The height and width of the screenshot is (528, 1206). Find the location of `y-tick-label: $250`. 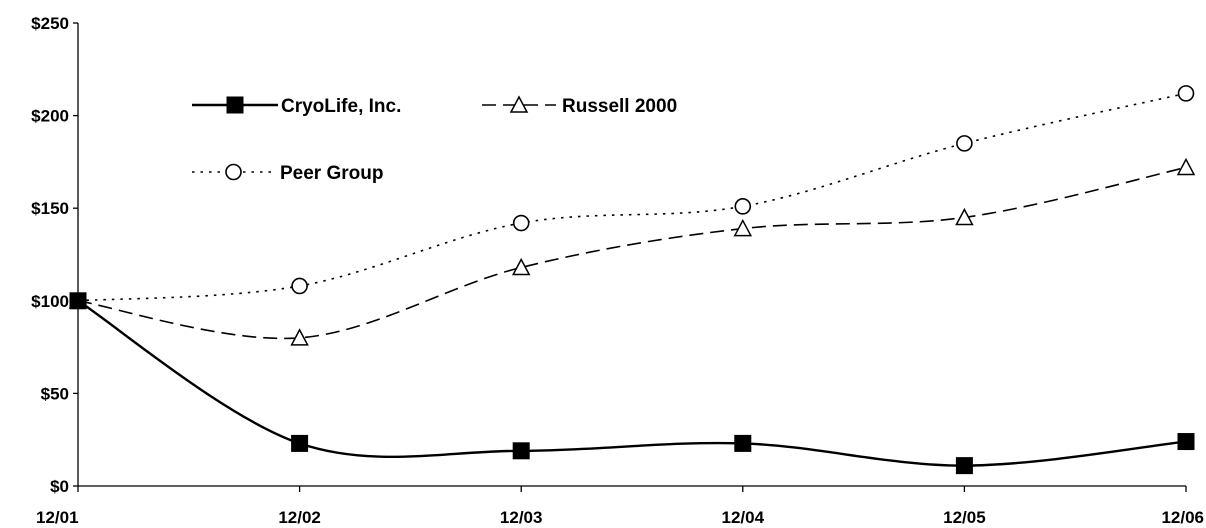

y-tick-label: $250 is located at coordinates (50, 23).